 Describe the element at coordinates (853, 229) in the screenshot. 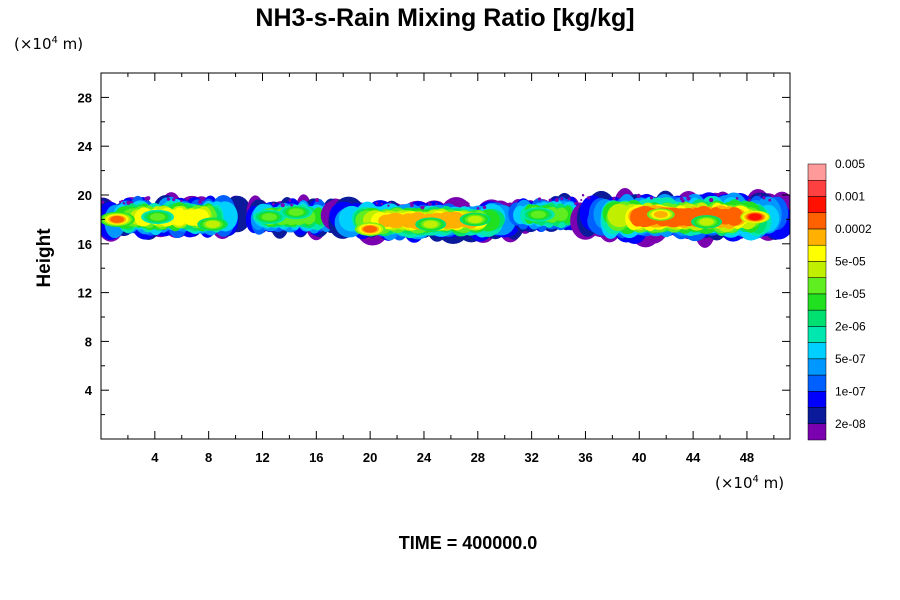

I see `colorbar-label: 0.0002` at that location.